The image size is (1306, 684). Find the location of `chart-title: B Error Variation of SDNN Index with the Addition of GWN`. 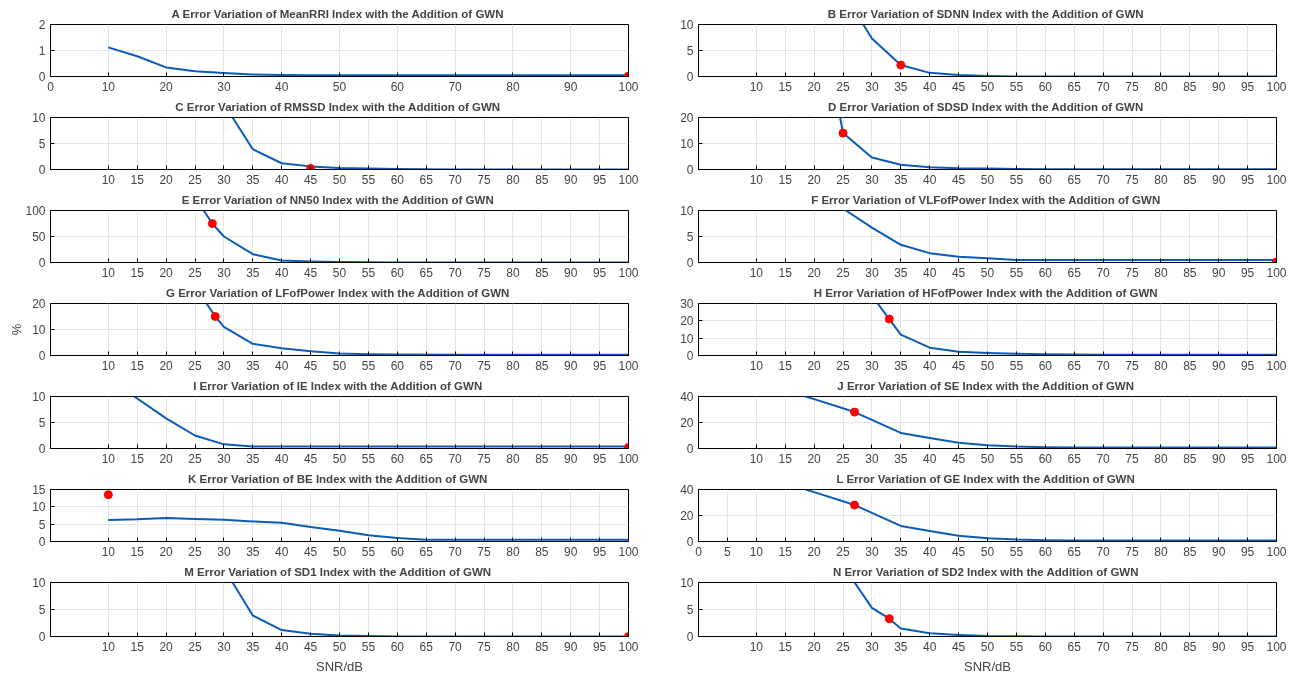

chart-title: B Error Variation of SDNN Index with the Addition of GWN is located at coordinates (985, 13).